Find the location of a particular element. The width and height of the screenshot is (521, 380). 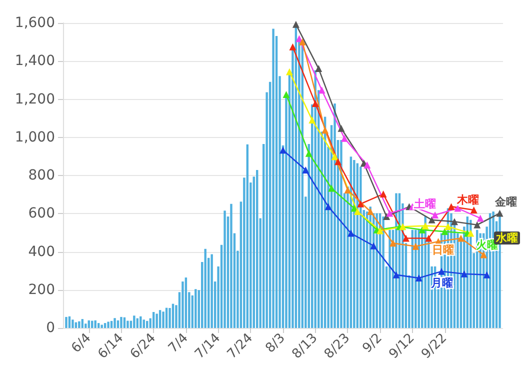

y-tick-label: 1,200 is located at coordinates (34, 99).